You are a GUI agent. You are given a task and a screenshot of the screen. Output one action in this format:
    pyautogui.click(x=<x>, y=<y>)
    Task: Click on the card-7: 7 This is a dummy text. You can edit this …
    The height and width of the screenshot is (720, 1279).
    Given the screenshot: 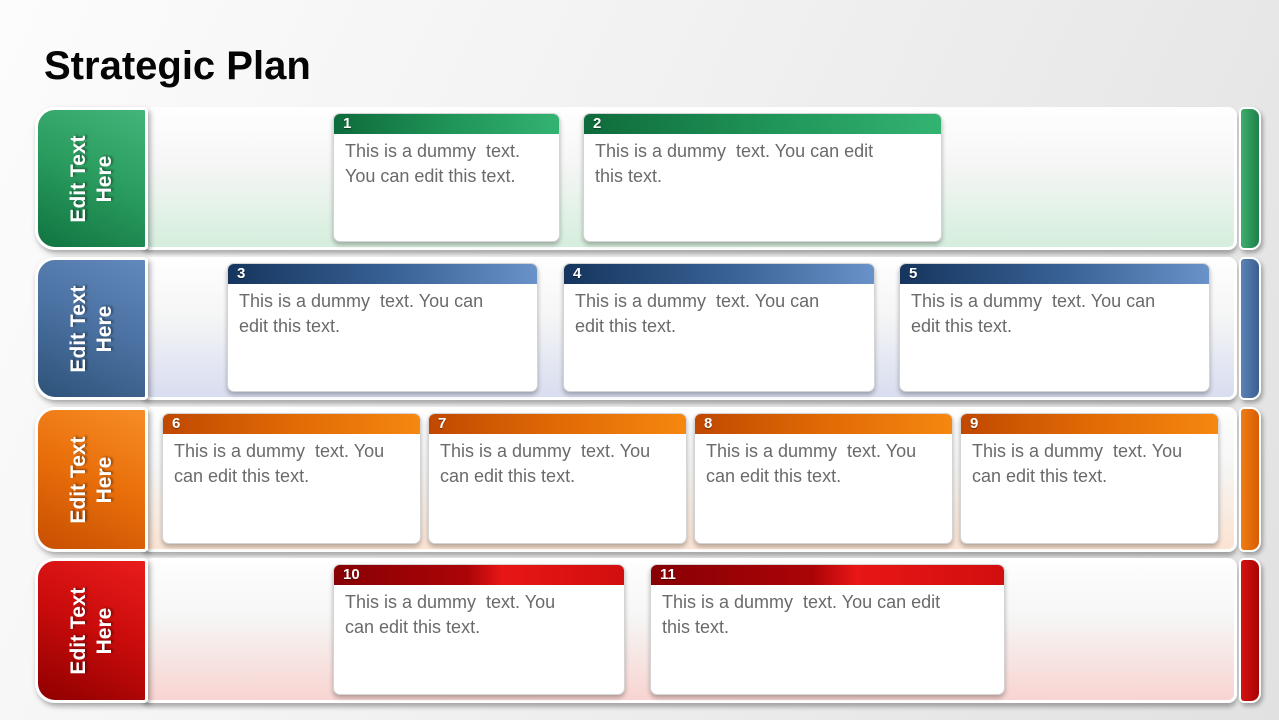 What is the action you would take?
    pyautogui.click(x=557, y=478)
    